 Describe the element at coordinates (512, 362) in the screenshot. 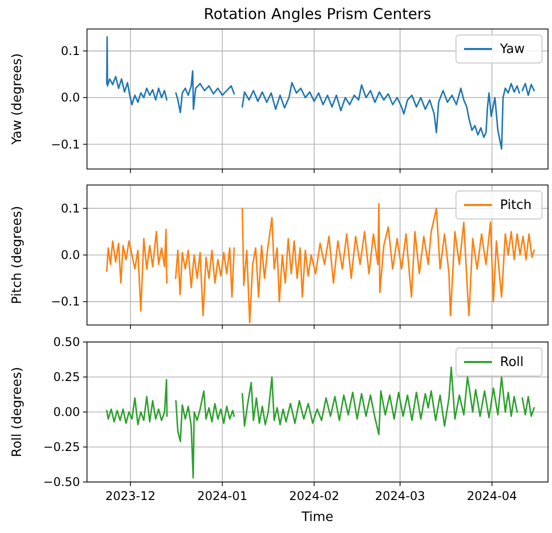

I see `legend-label: Roll` at that location.